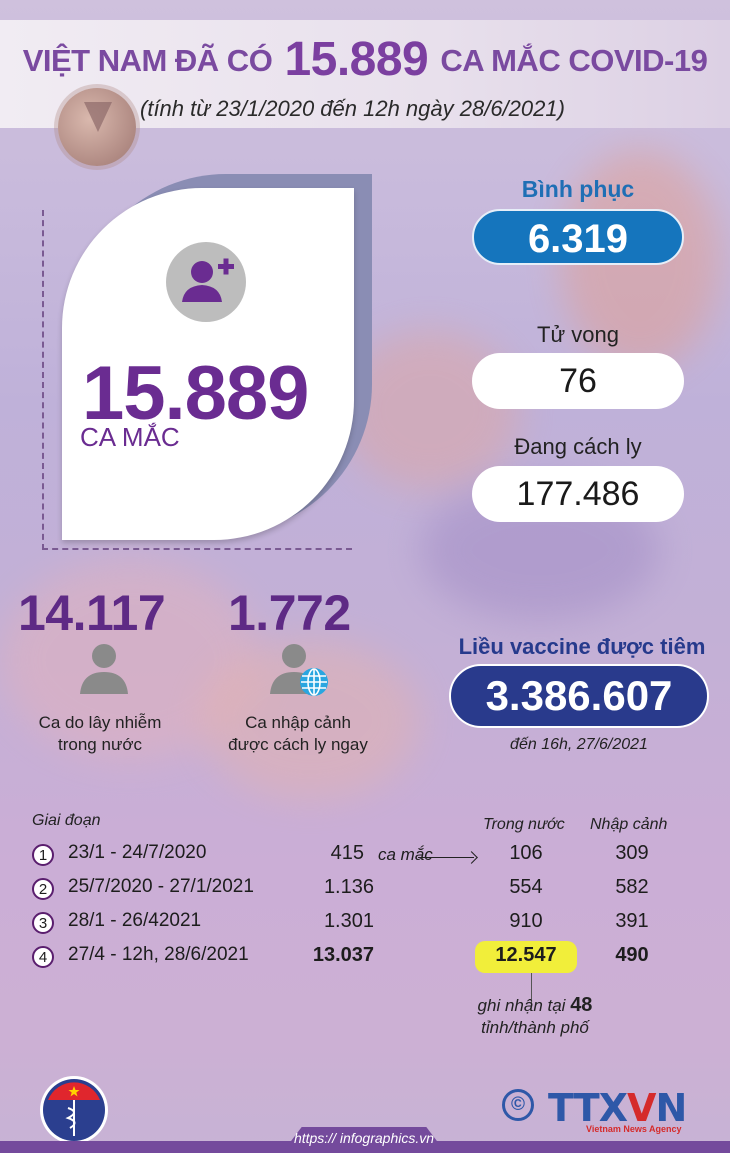  What do you see at coordinates (632, 955) in the screenshot?
I see `period-imported: 490` at bounding box center [632, 955].